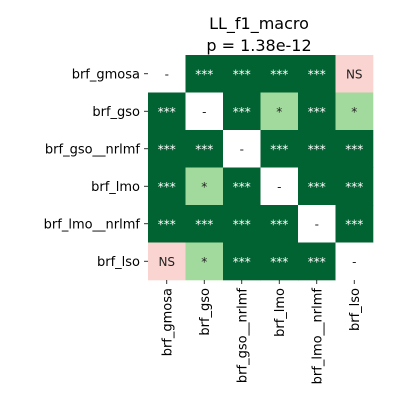 The image size is (406, 409). Describe the element at coordinates (118, 262) in the screenshot. I see `row-label: brf_lso` at that location.